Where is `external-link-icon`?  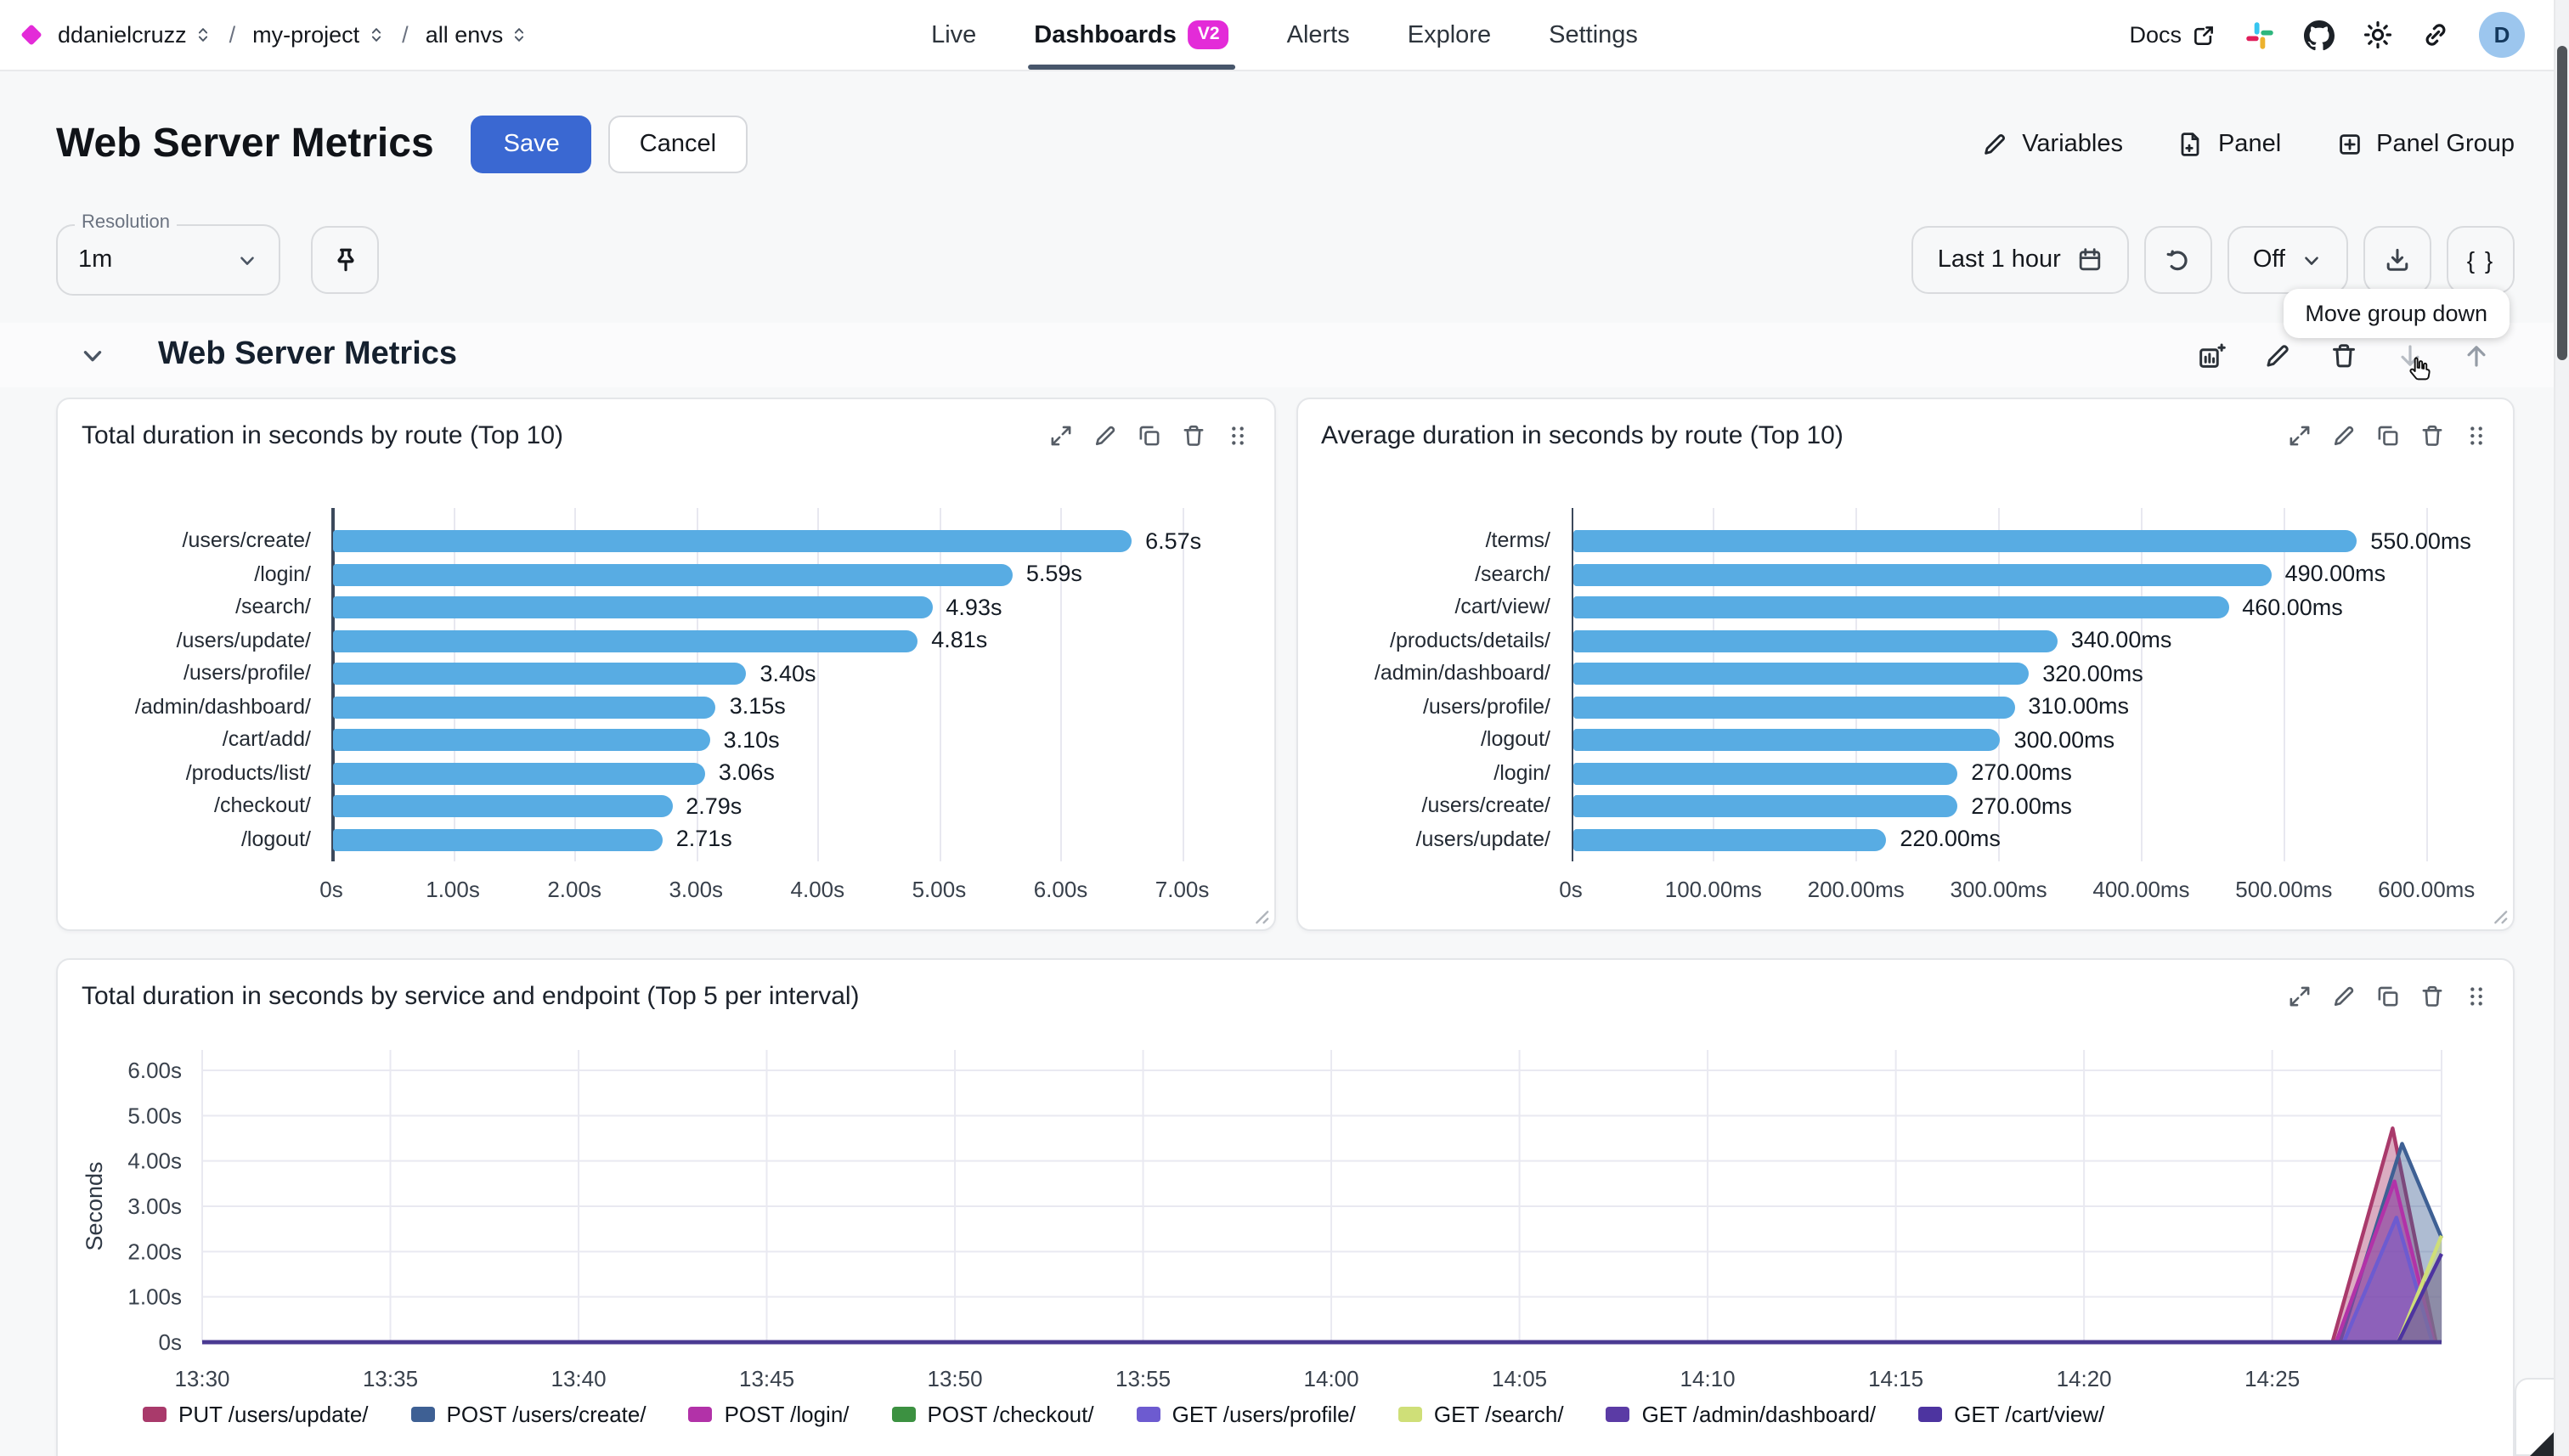
external-link-icon is located at coordinates (2204, 35).